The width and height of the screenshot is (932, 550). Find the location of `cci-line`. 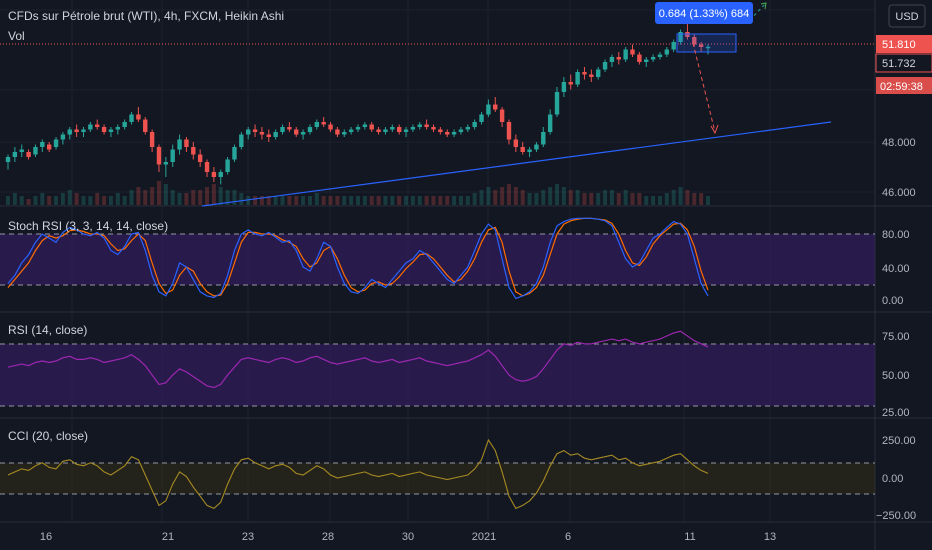

cci-line is located at coordinates (358, 474).